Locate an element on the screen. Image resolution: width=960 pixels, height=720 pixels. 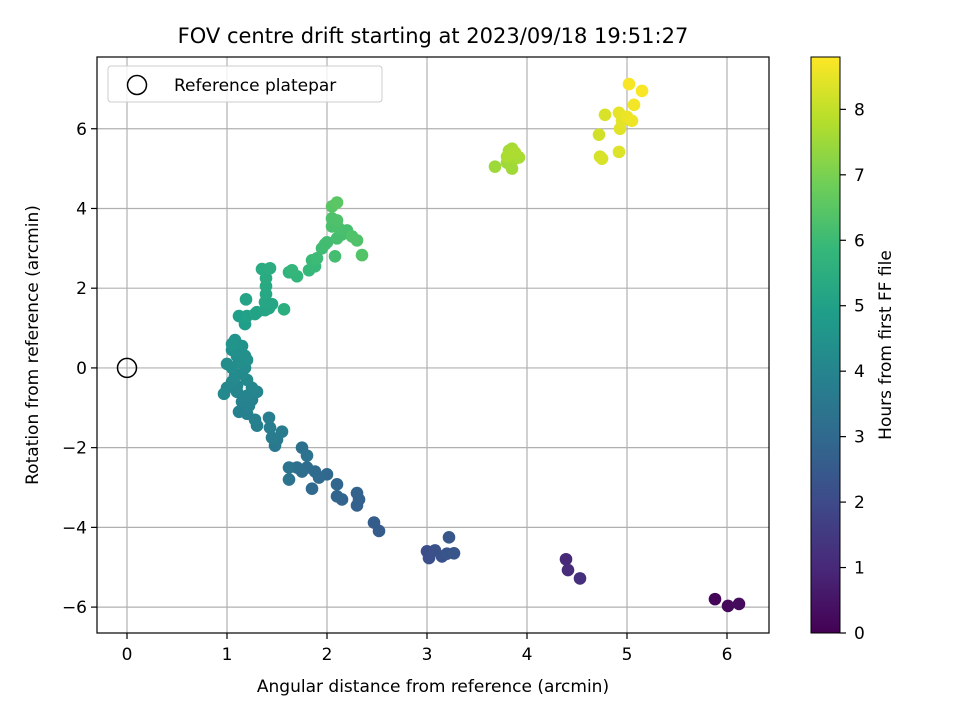
reference-marker-layer is located at coordinates (127, 368).